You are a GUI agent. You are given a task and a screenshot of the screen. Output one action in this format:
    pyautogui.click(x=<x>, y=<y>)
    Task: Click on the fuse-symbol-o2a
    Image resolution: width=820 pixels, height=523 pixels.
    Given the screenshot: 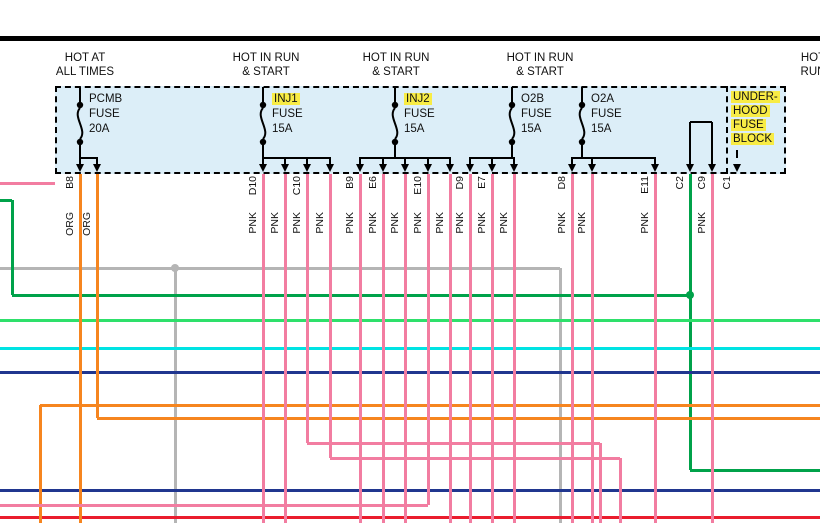 What is the action you would take?
    pyautogui.click(x=582, y=122)
    